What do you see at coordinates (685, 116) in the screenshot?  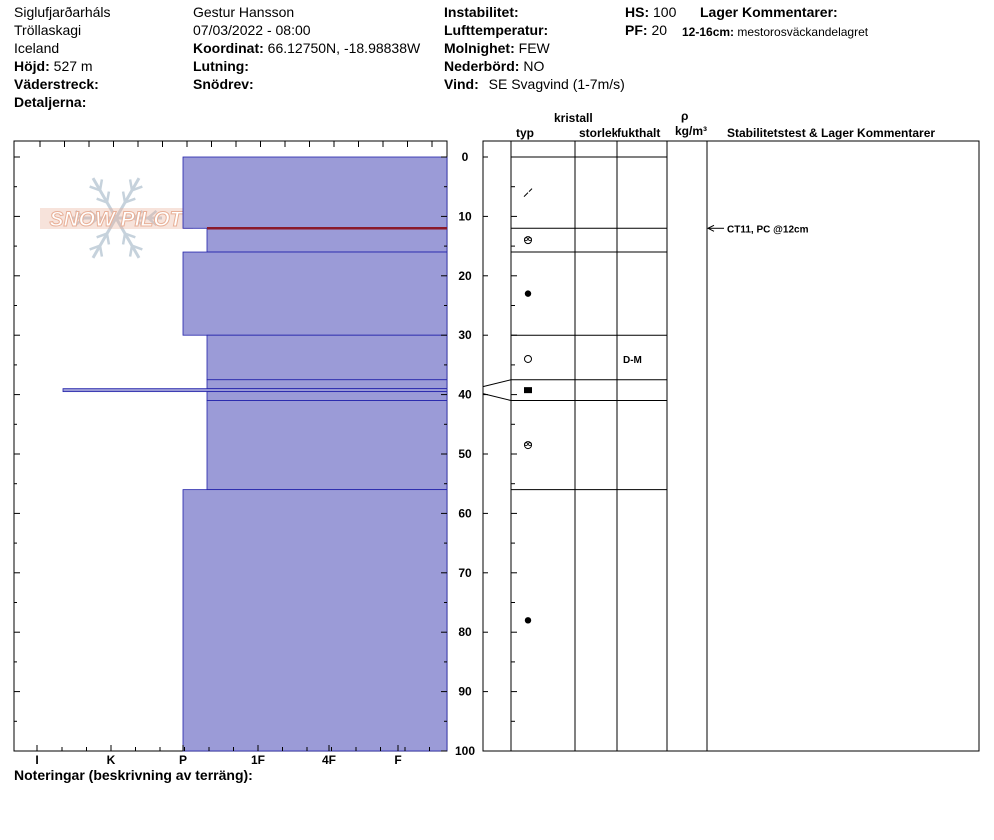 I see `rho-header: ρ` at bounding box center [685, 116].